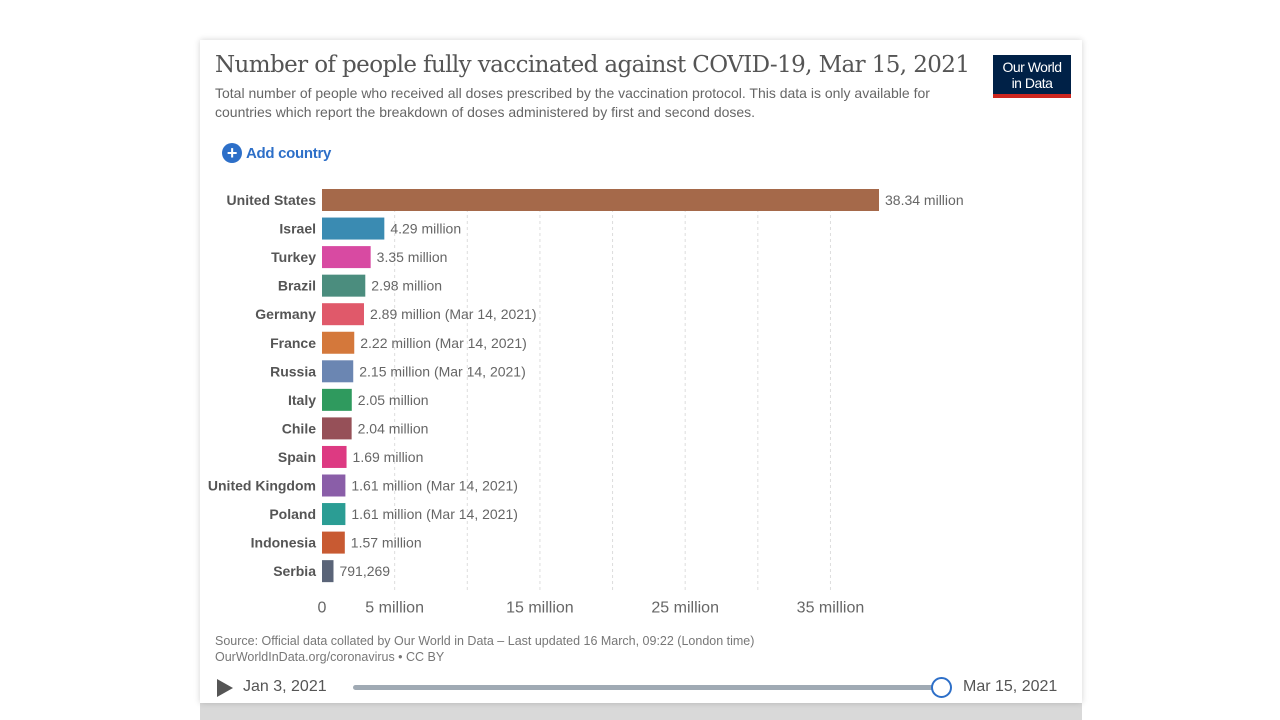 Image resolution: width=1280 pixels, height=720 pixels. I want to click on play-icon, so click(225, 688).